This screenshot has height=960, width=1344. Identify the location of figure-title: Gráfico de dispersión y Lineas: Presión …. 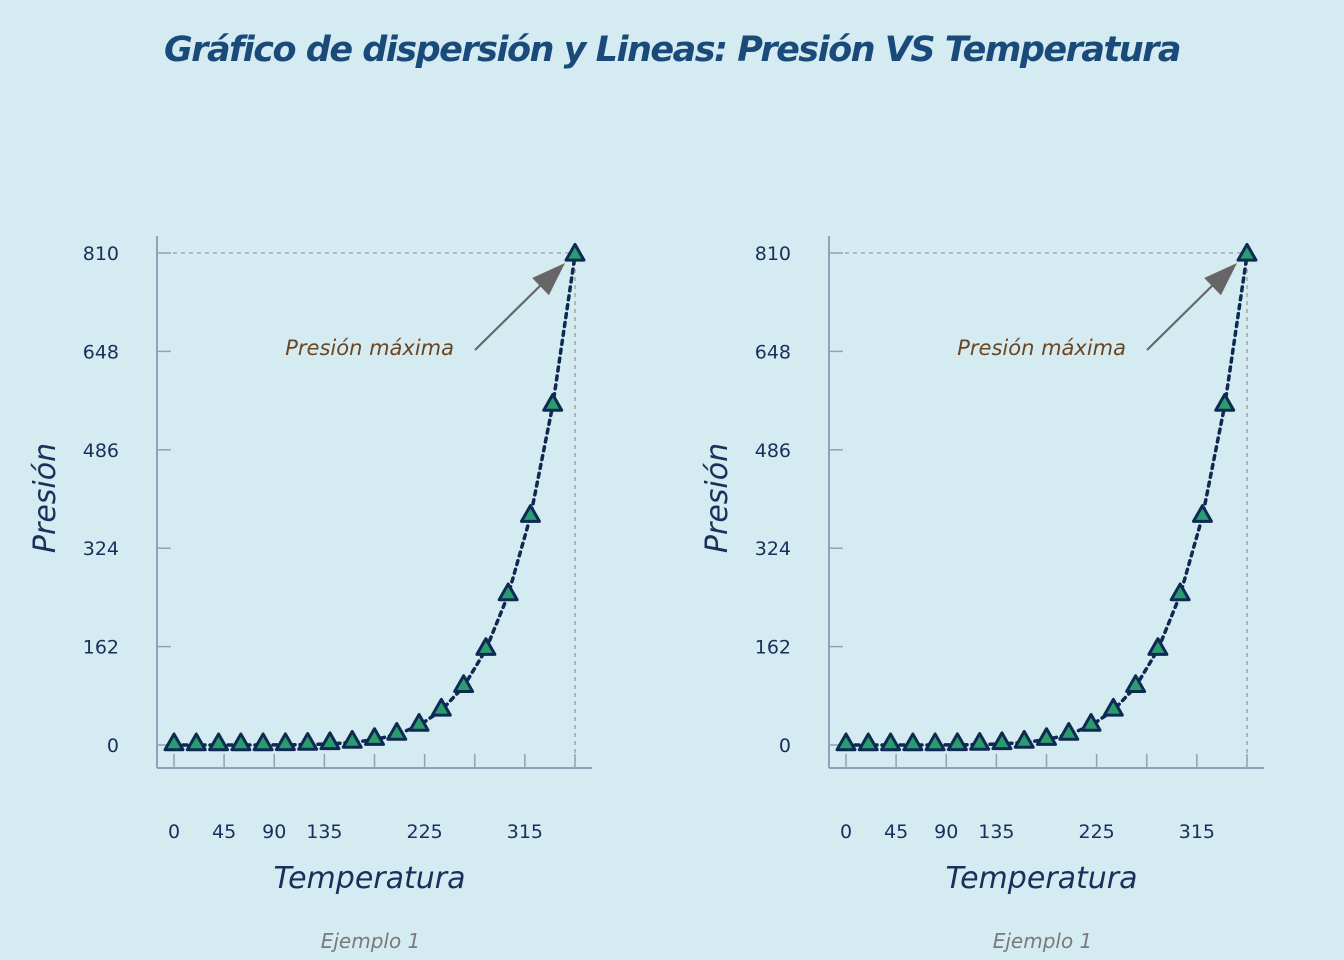
(672, 50).